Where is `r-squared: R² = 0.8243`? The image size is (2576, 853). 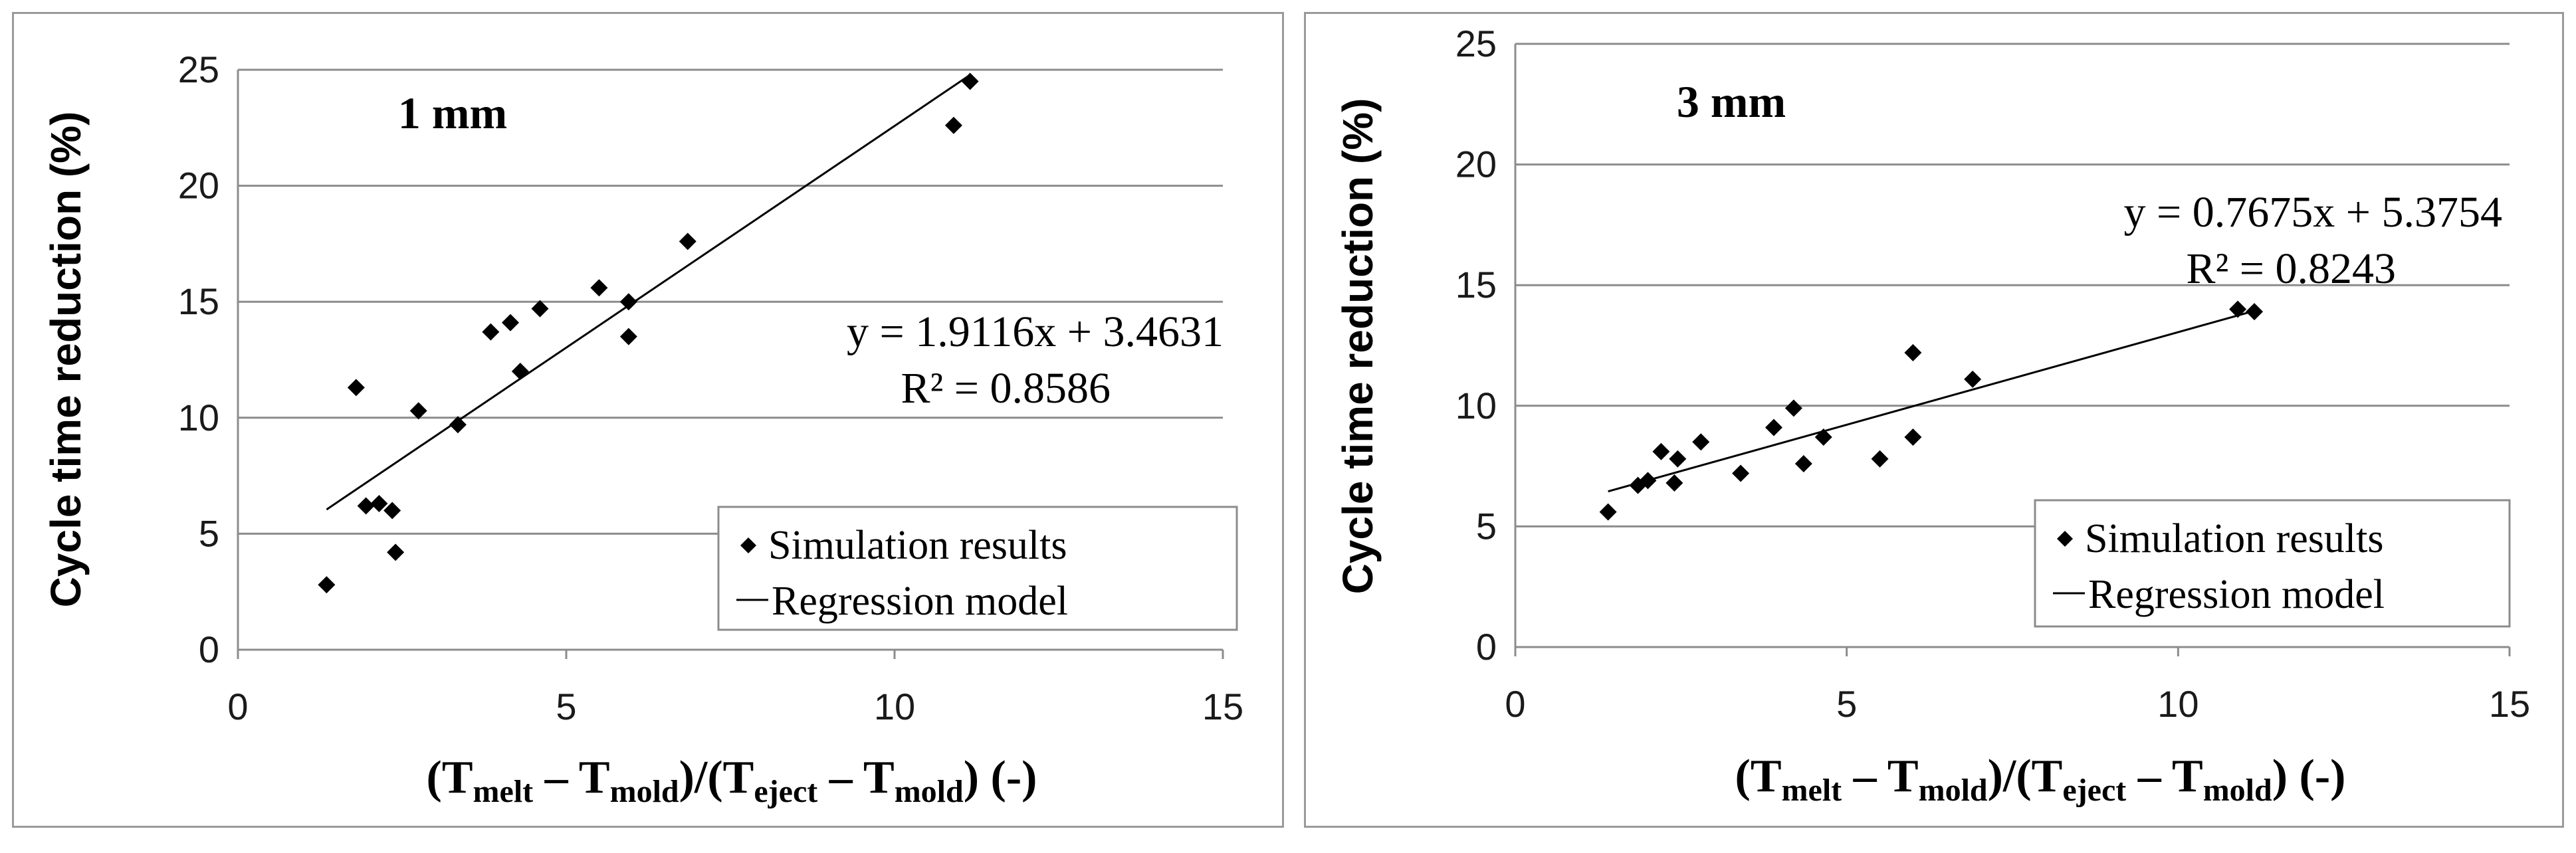 r-squared: R² = 0.8243 is located at coordinates (2291, 268).